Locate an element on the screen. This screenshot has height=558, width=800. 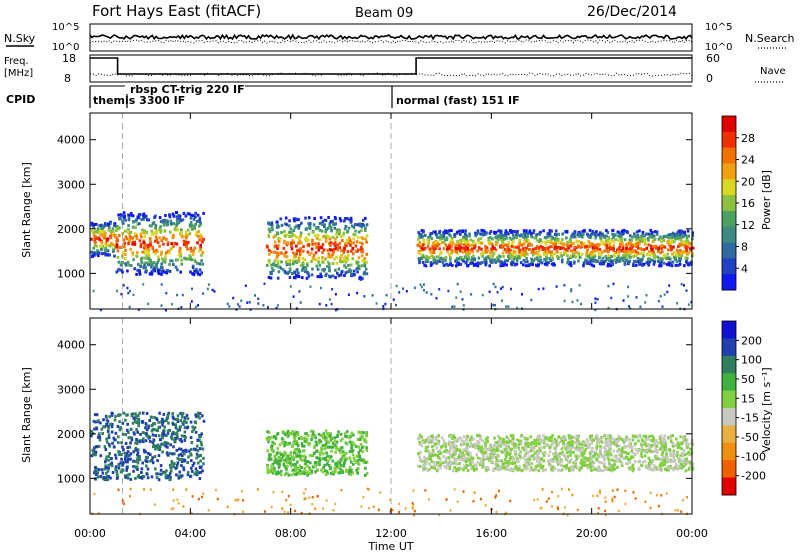
nave-tick-bottom: 0 is located at coordinates (709, 78).